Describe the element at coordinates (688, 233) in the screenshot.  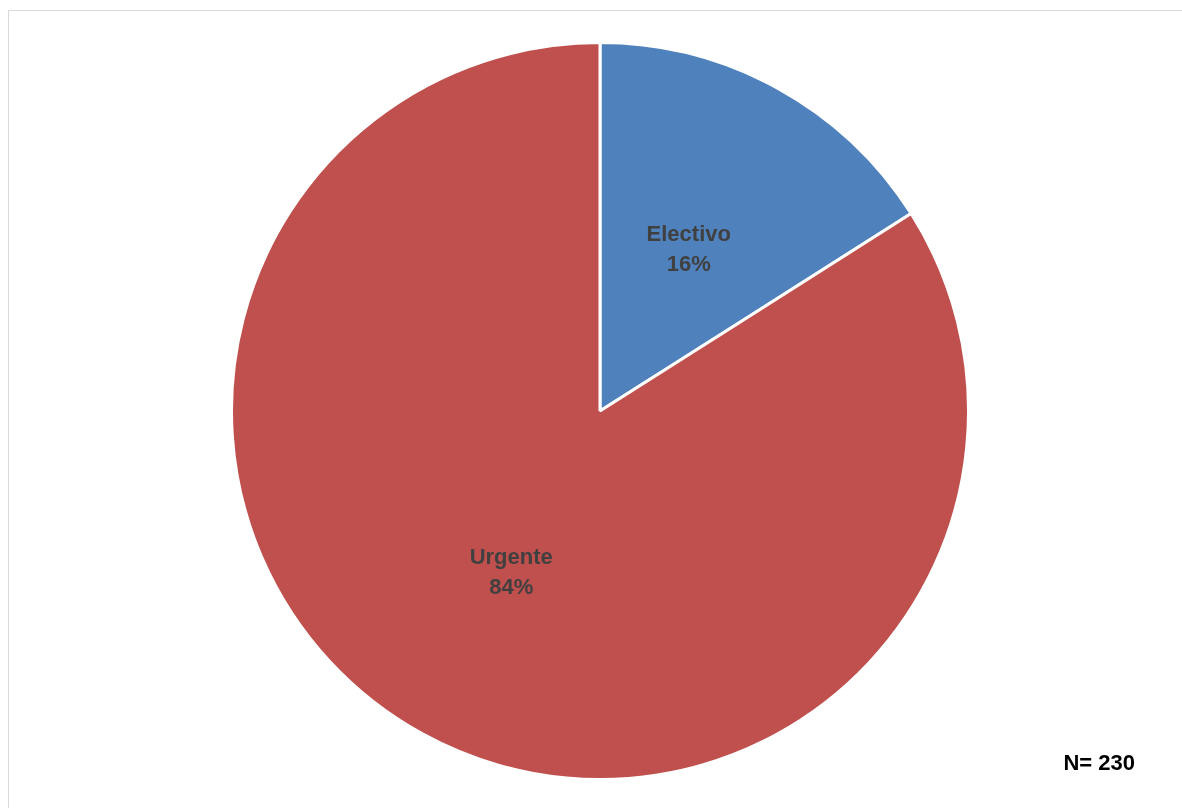
I see `slice-label: Electivo` at that location.